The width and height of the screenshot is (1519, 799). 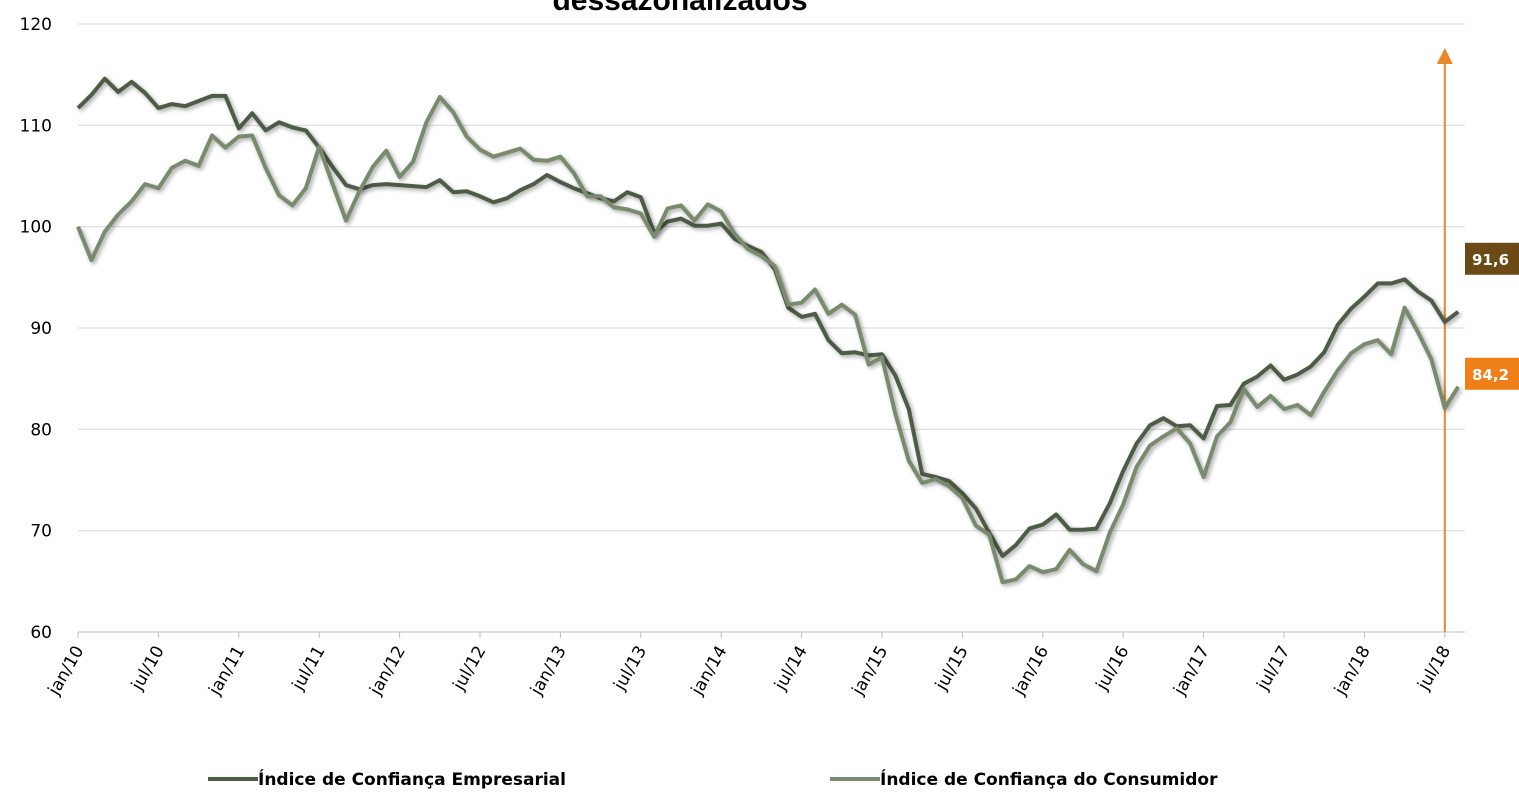 I want to click on value-label: 84,2, so click(x=1490, y=375).